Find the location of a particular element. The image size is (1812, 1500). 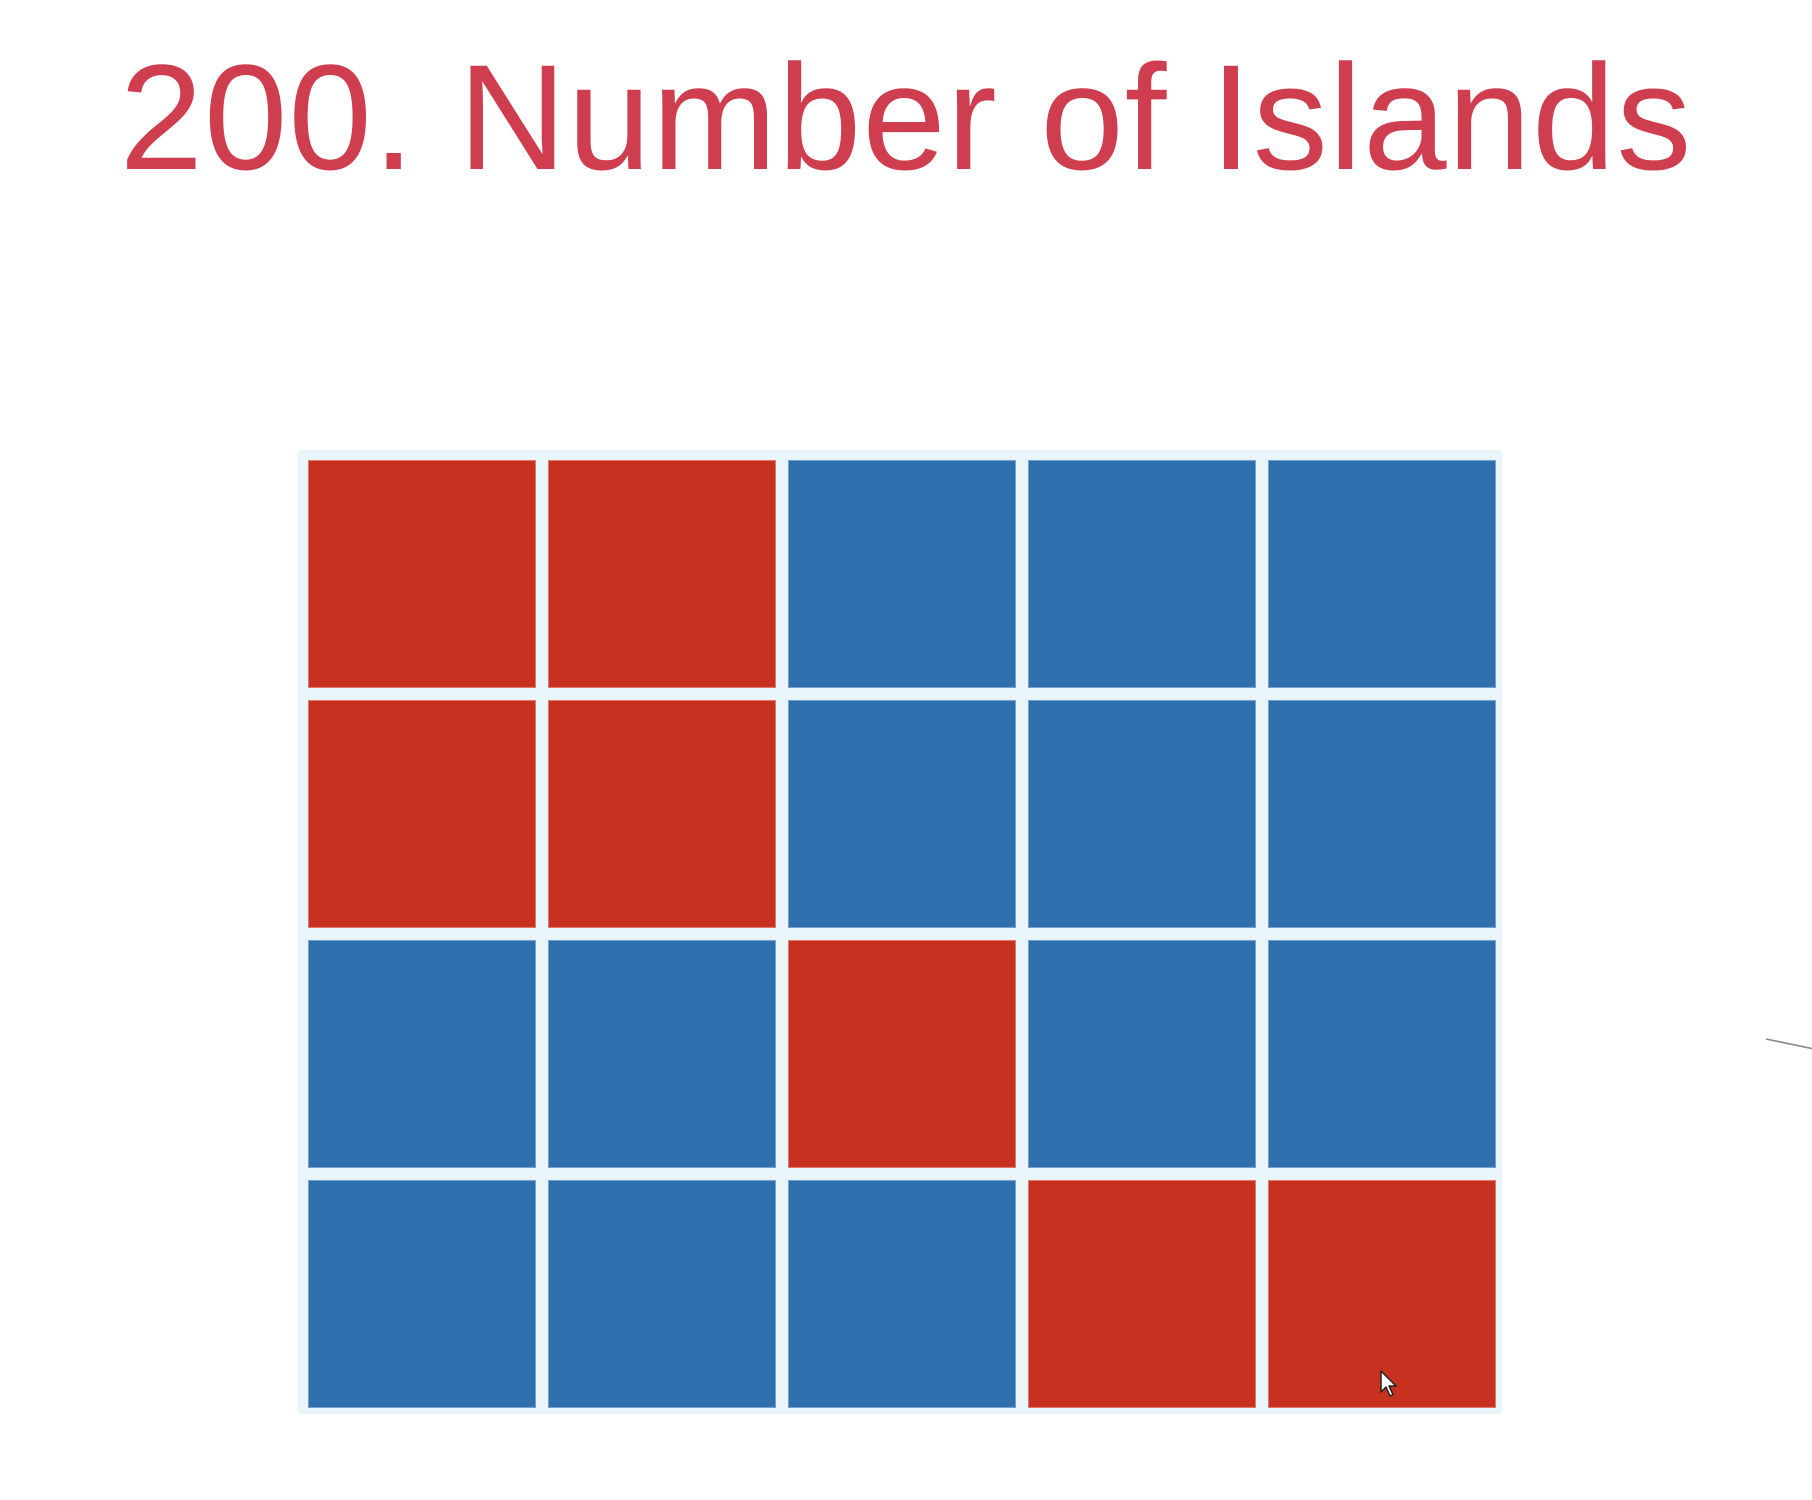

mouse-cursor-icon is located at coordinates (1388, 1383).